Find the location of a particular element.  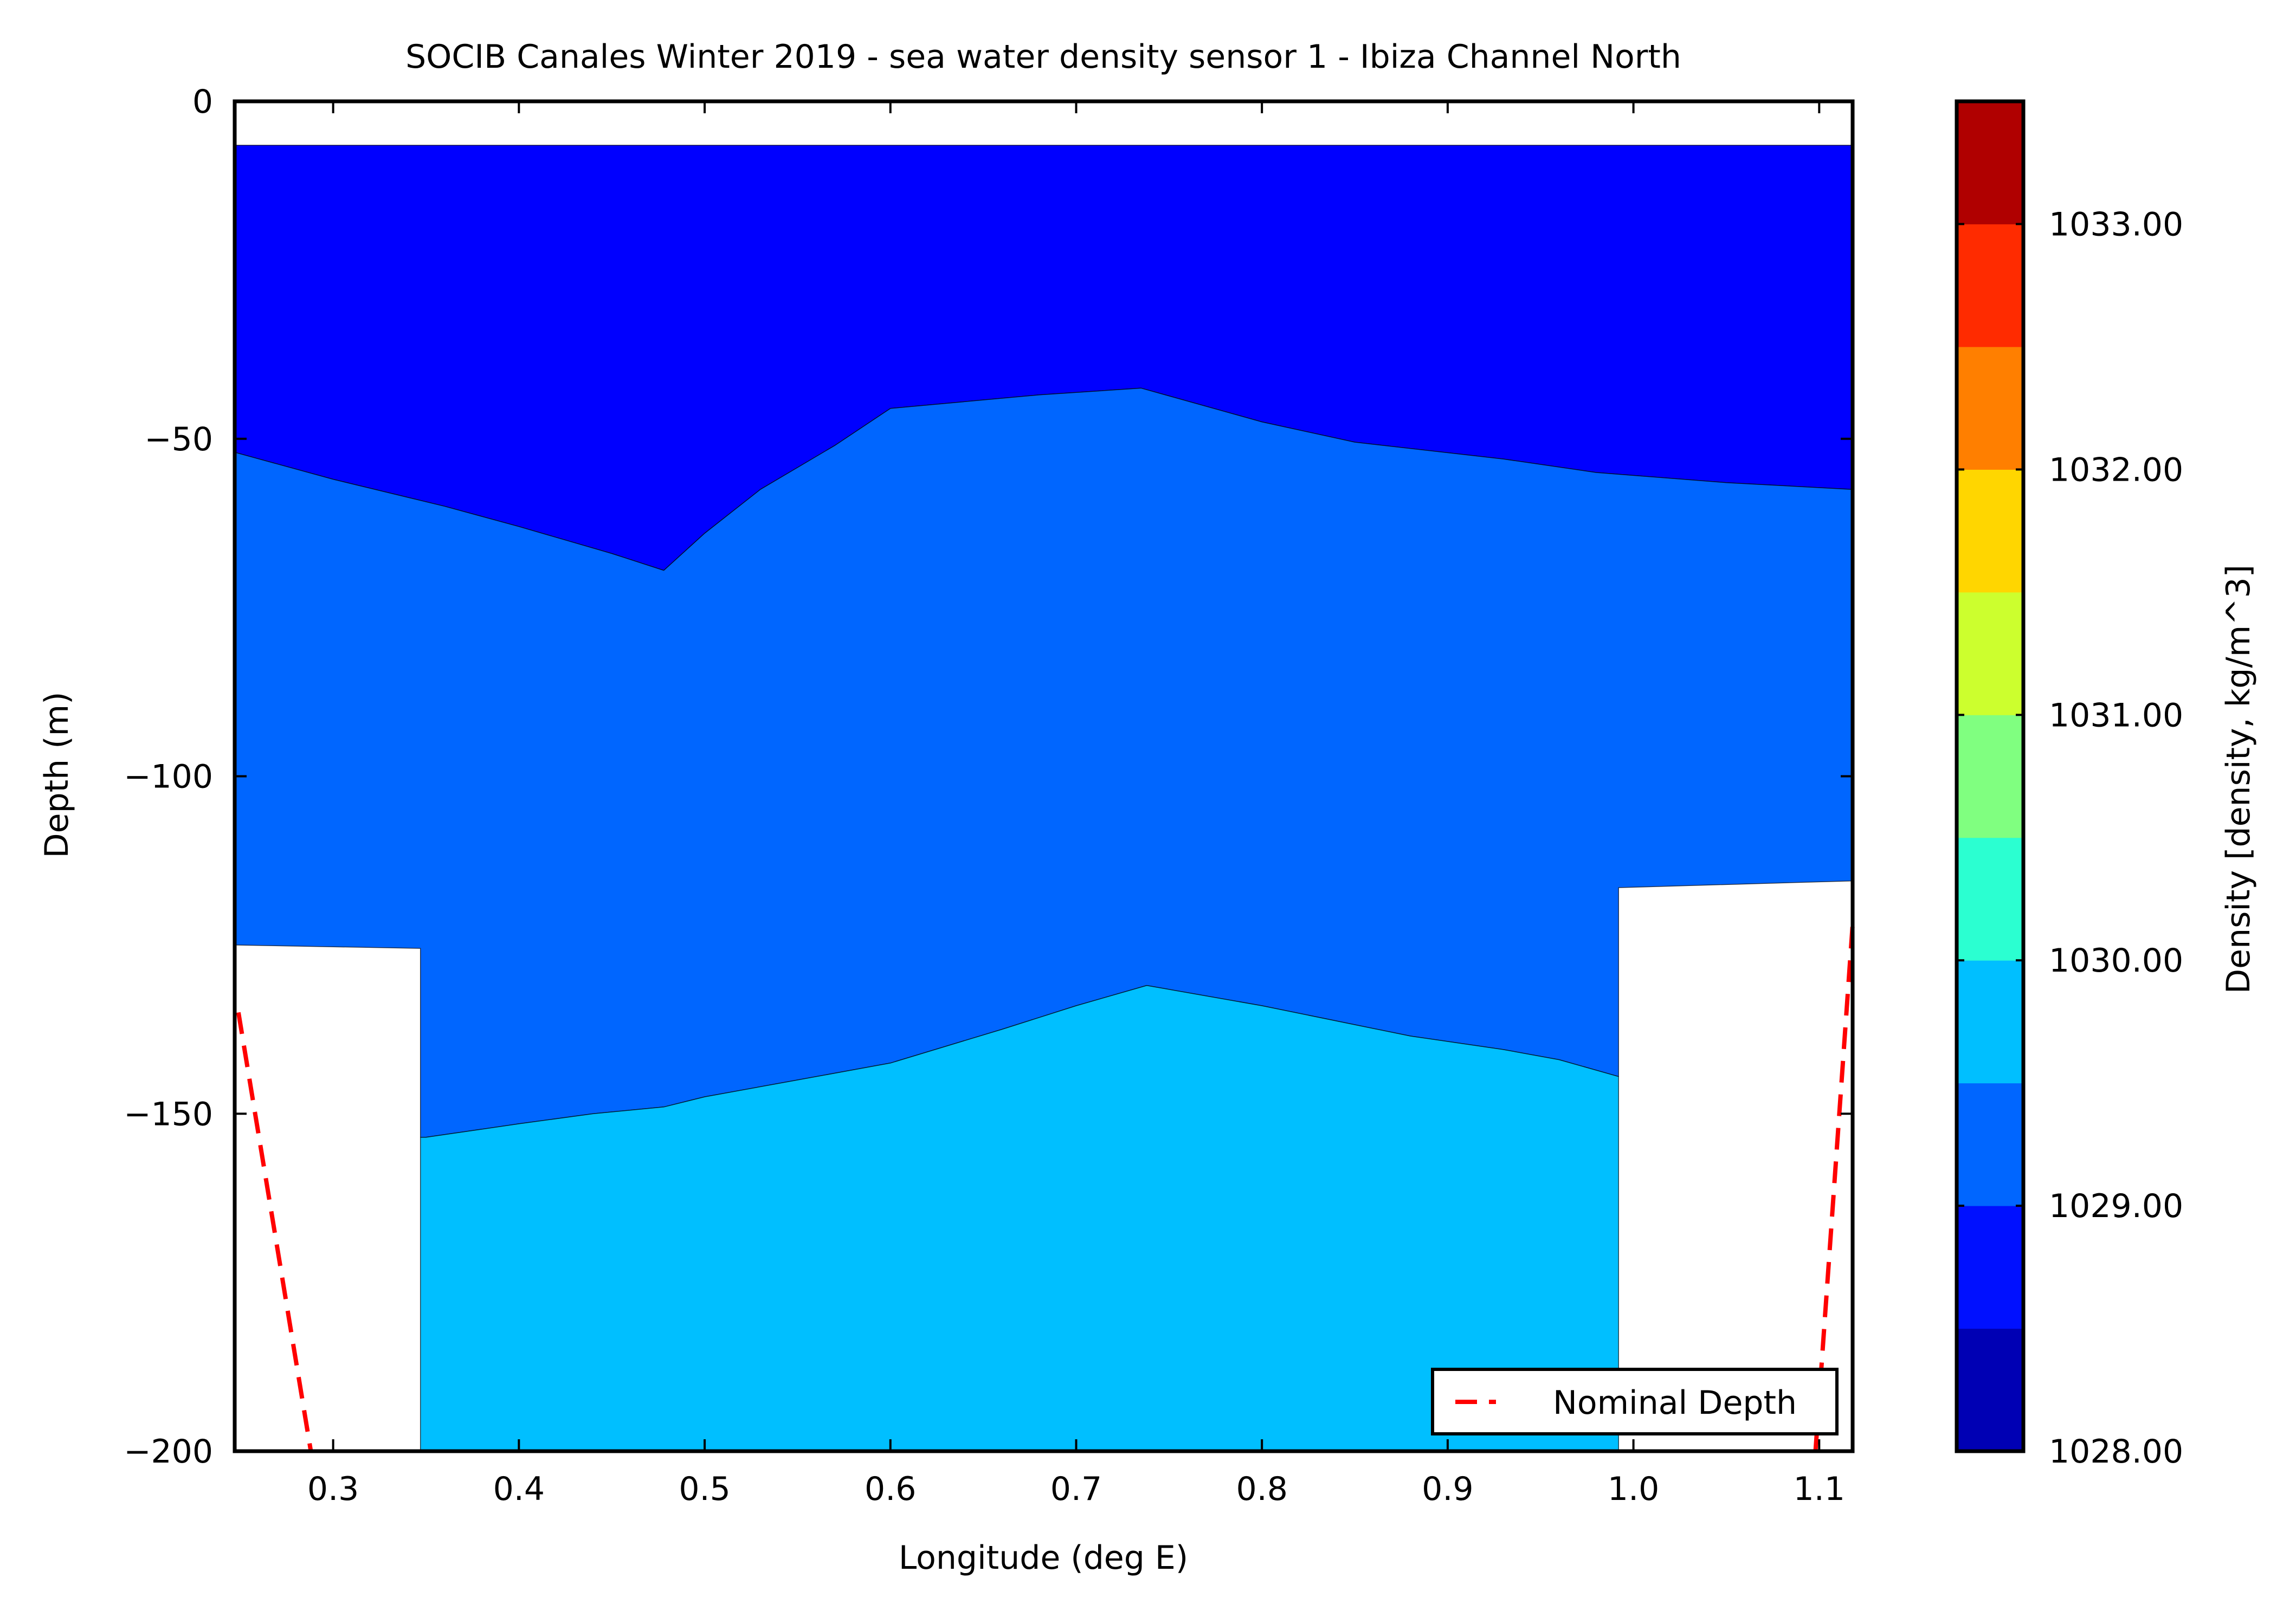

x-tick-label: 0.4 is located at coordinates (519, 1489).